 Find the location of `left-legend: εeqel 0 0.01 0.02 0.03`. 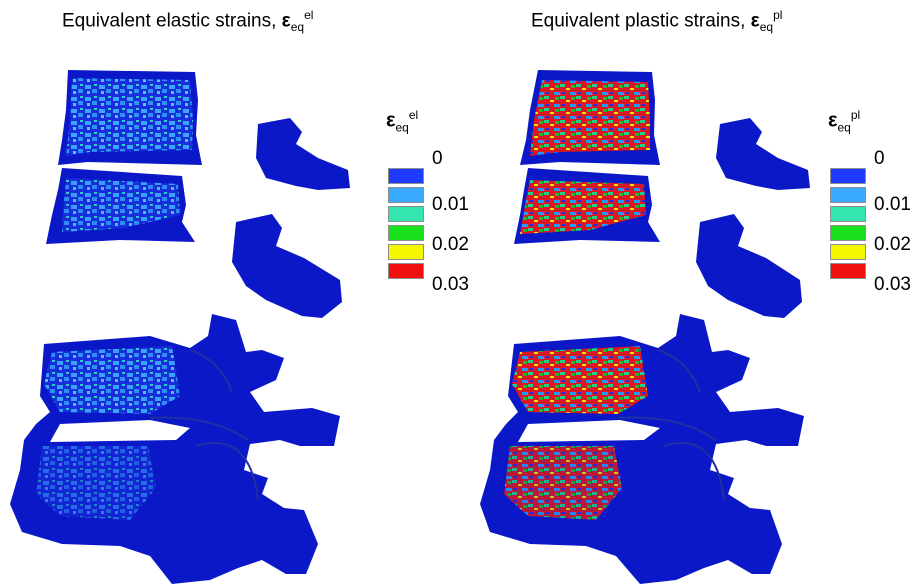

left-legend: εeqel 0 0.01 0.02 0.03 is located at coordinates (436, 201).